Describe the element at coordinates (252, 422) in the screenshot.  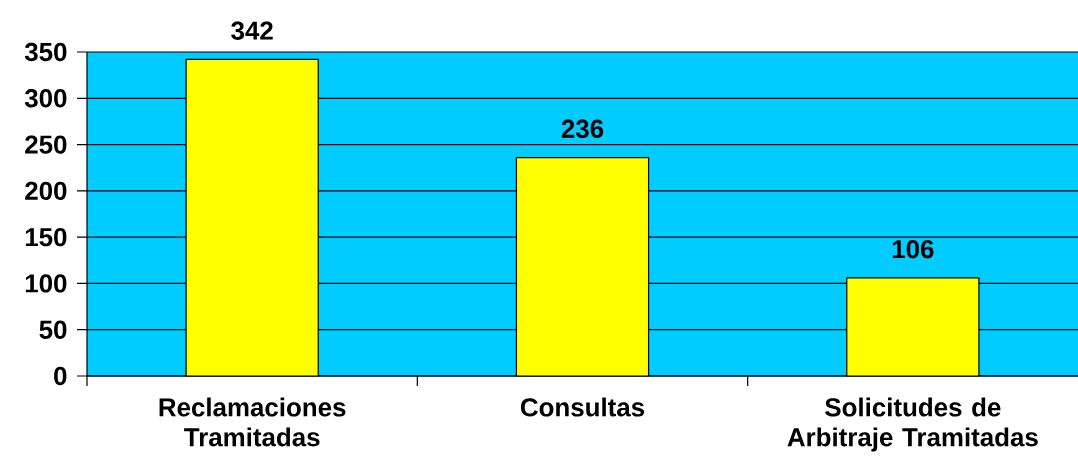
I see `x-tick-label: Reclamaciones Tramitadas` at that location.